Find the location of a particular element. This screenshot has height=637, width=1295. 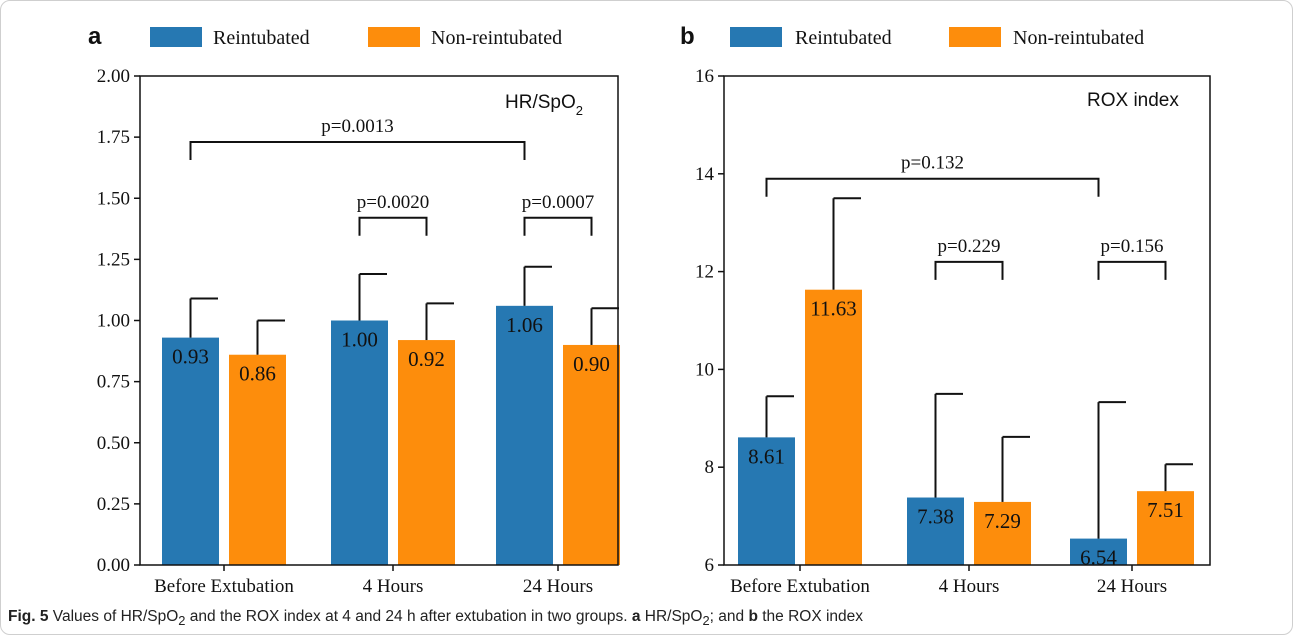

data-label-a-s0-2: 1.06 is located at coordinates (524, 325).